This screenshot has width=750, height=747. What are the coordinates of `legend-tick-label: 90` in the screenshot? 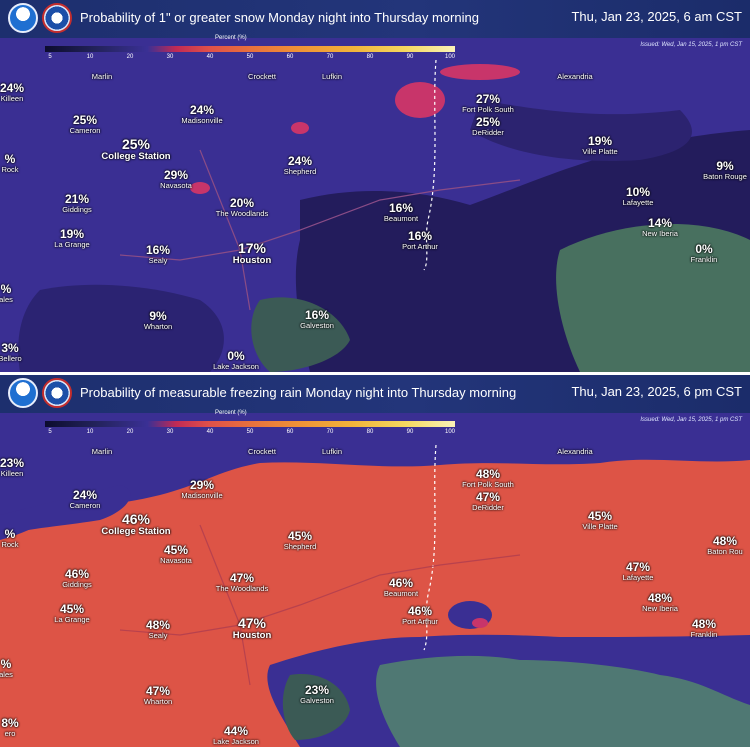 It's located at (410, 57).